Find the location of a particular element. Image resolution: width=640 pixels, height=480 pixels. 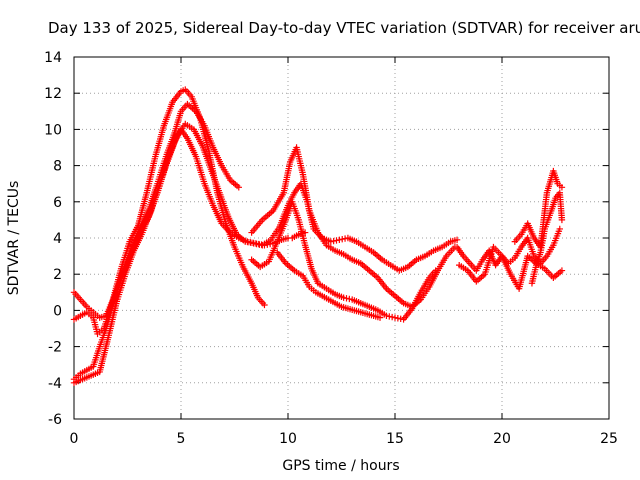

x-tick-label: 15 is located at coordinates (395, 439).